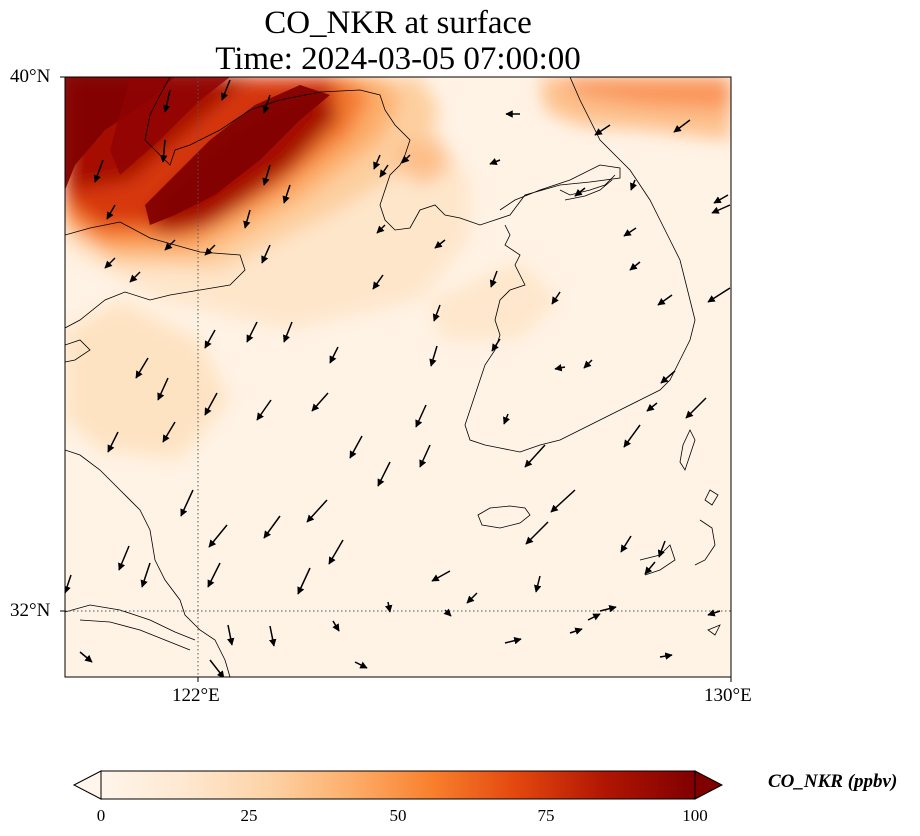 The image size is (920, 836). What do you see at coordinates (398, 59) in the screenshot?
I see `map-time: Time: 2024-03-05 07:00:00` at bounding box center [398, 59].